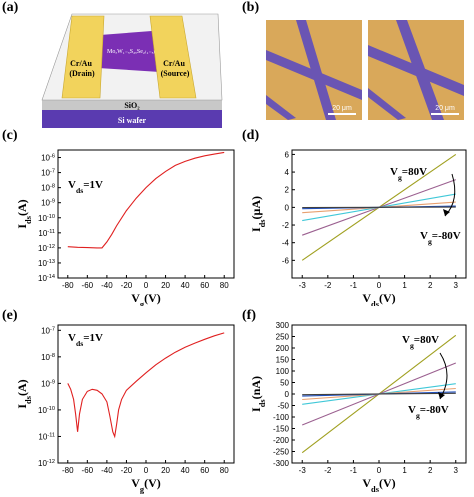 This screenshot has height=497, width=474. Describe the element at coordinates (281, 440) in the screenshot. I see `y-tick-label: -200` at that location.